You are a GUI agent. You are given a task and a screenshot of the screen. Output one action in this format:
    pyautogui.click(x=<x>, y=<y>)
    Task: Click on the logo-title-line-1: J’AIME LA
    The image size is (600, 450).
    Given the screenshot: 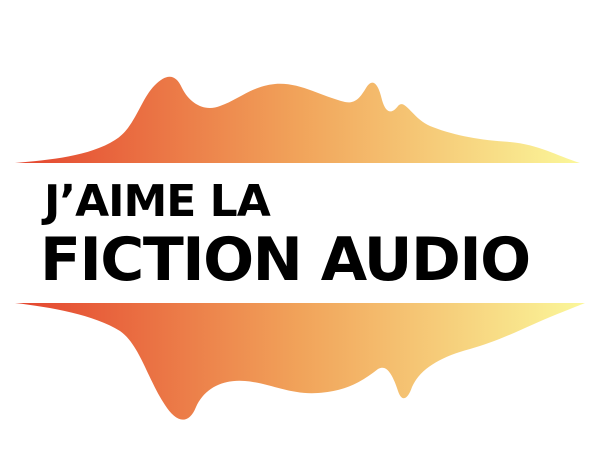 What is the action you would take?
    pyautogui.click(x=157, y=201)
    